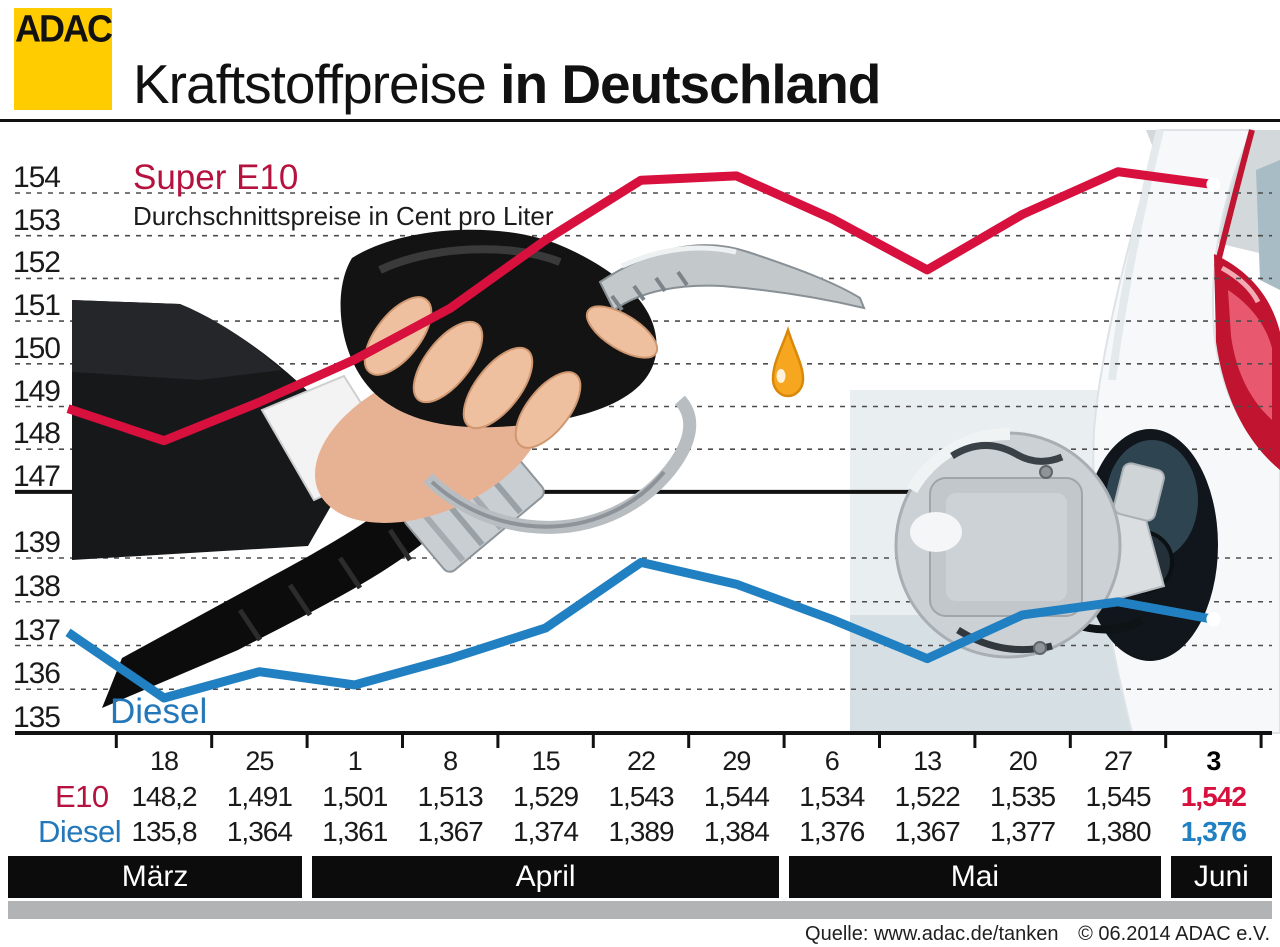 This screenshot has height=947, width=1280. I want to click on table-cell-diesel-20: 1,377, so click(1023, 831).